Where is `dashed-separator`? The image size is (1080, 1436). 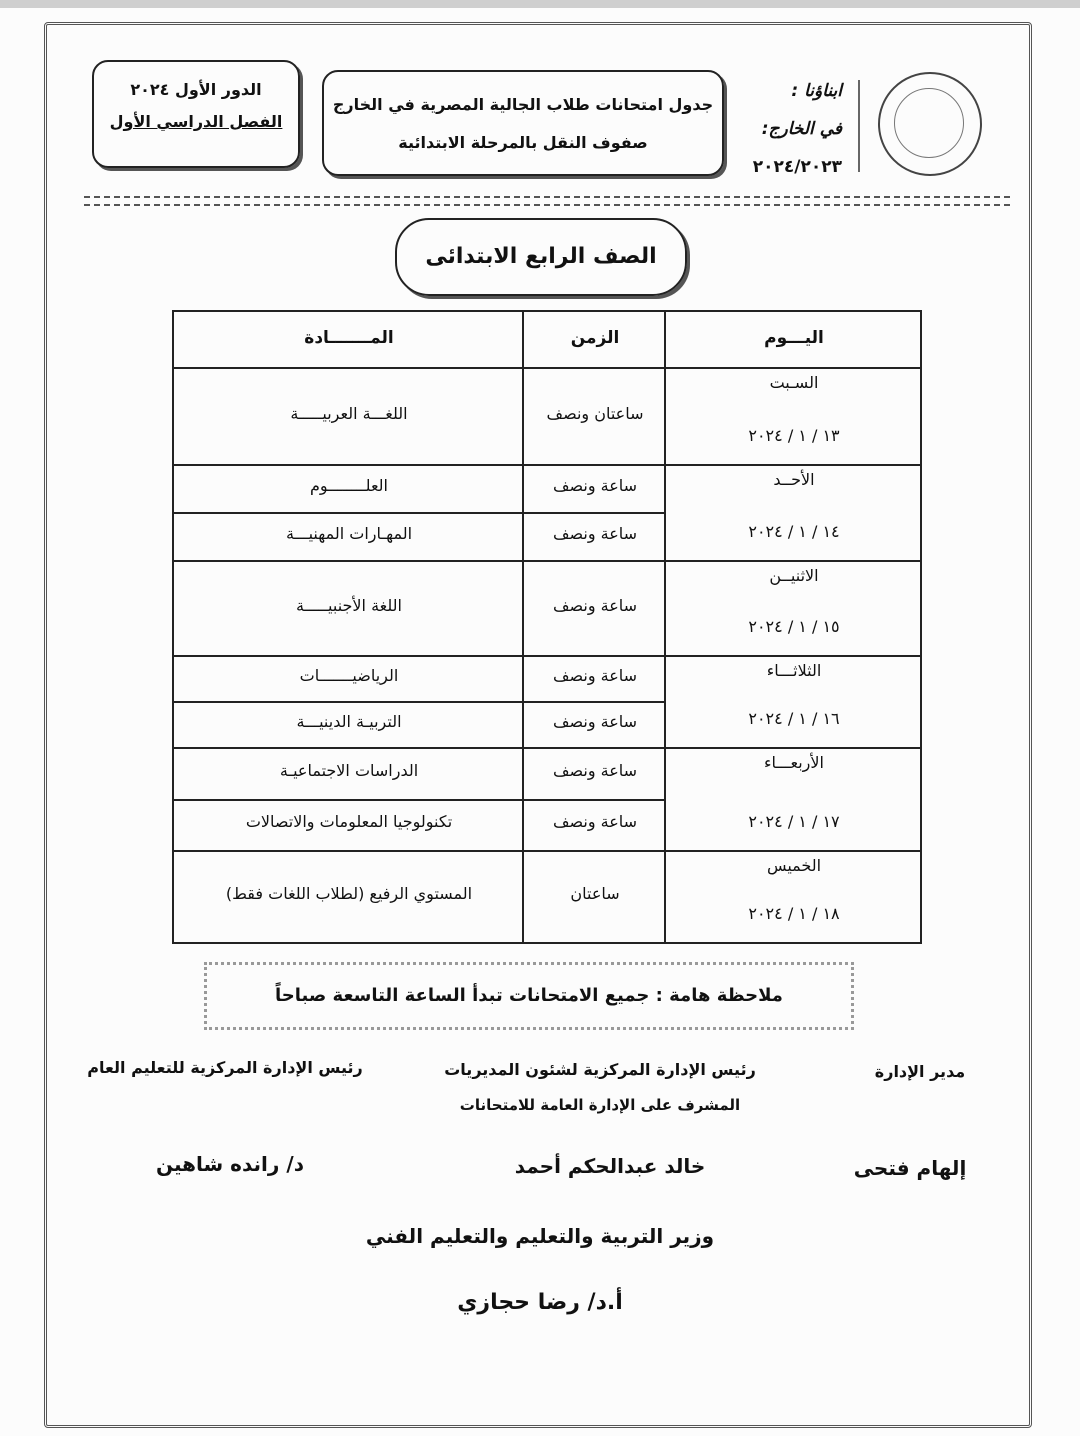
dashed-separator is located at coordinates (547, 201).